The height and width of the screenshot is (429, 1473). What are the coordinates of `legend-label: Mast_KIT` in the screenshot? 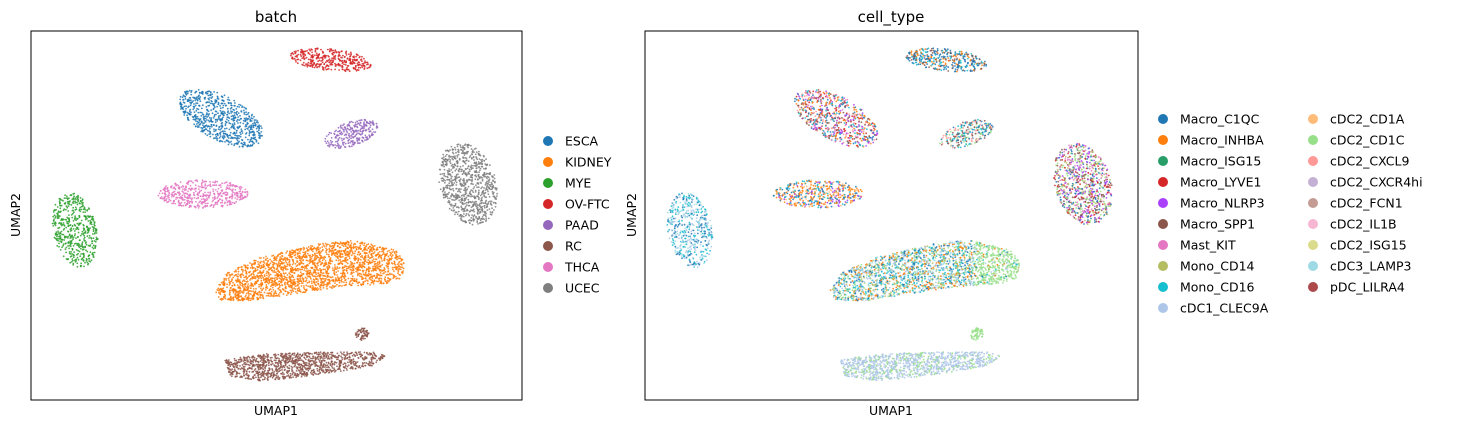 It's located at (1208, 245).